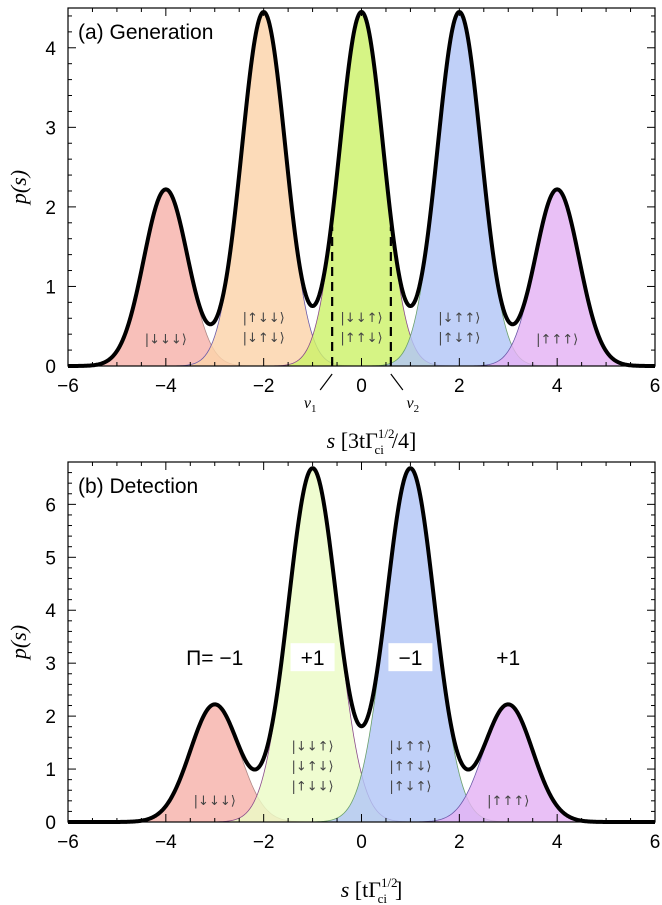 The image size is (662, 905). I want to click on parity-label: Π= −1, so click(214, 658).